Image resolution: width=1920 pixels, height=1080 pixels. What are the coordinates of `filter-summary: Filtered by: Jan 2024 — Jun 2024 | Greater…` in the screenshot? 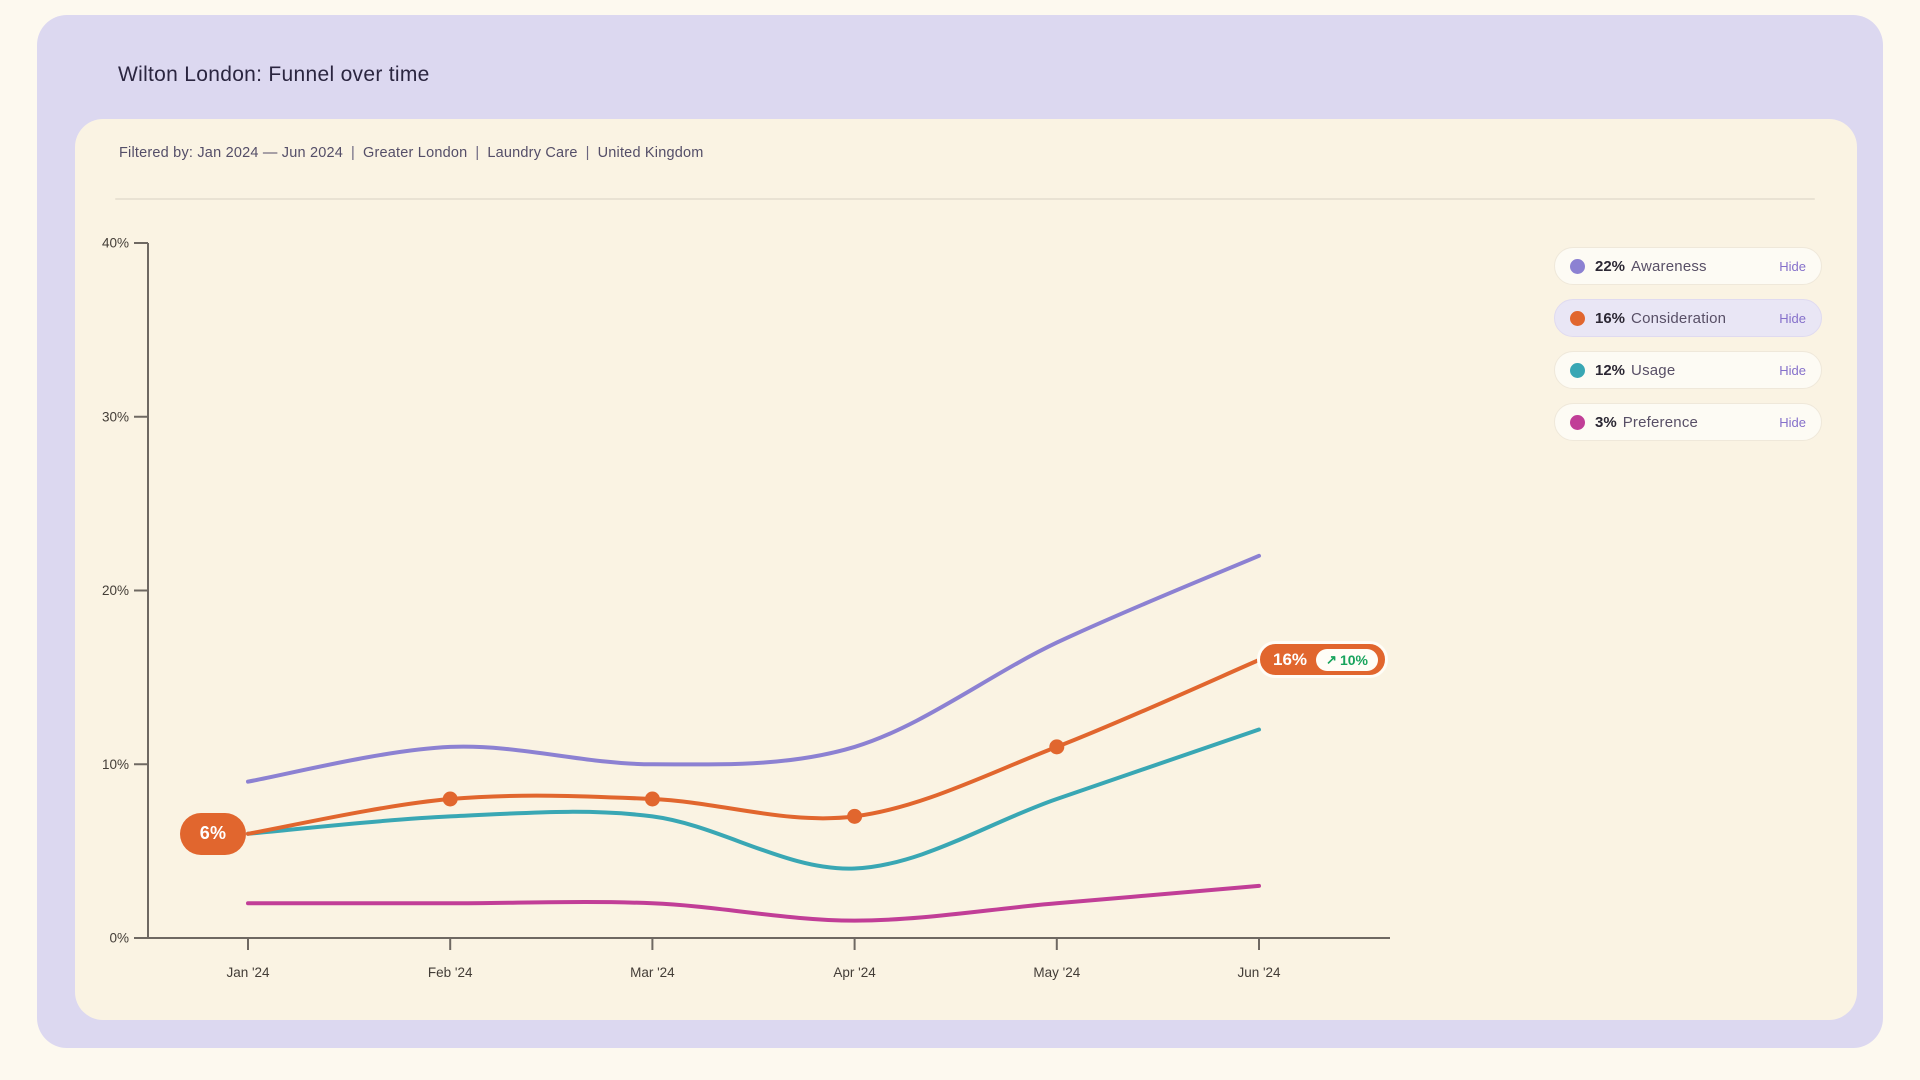 It's located at (411, 153).